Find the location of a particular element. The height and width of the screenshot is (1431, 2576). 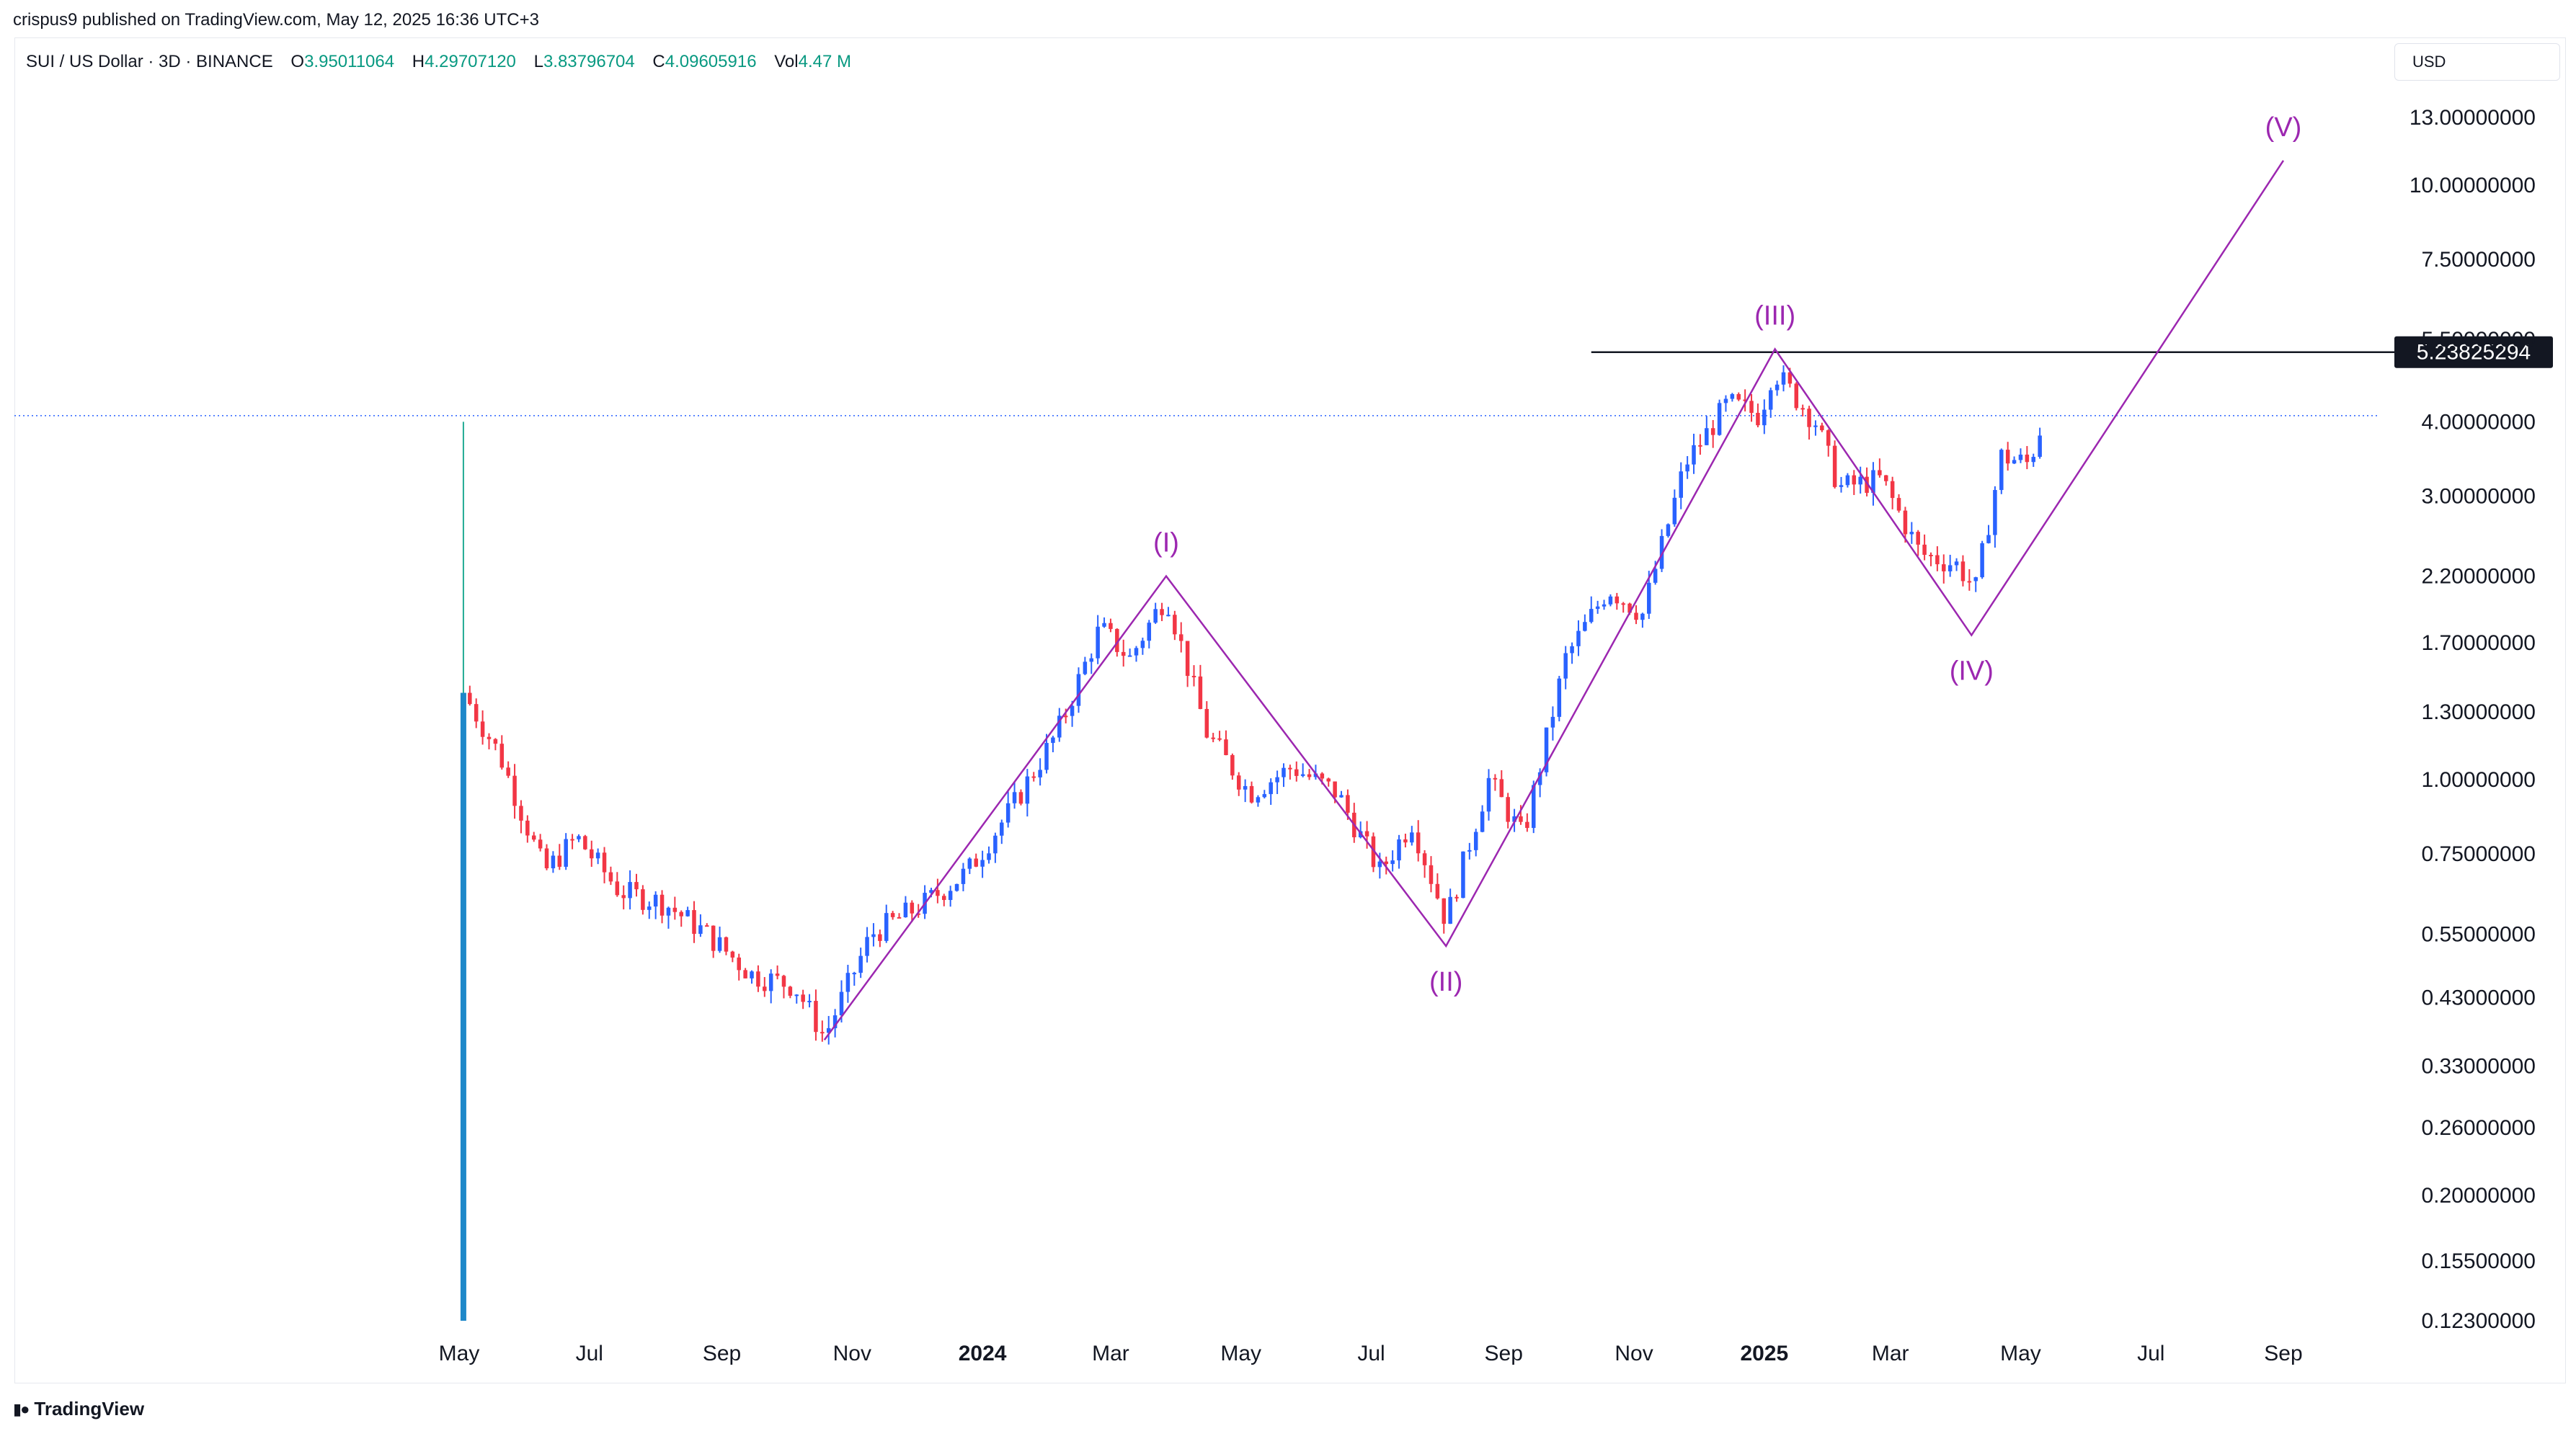

brand-name: TradingView is located at coordinates (89, 1408).